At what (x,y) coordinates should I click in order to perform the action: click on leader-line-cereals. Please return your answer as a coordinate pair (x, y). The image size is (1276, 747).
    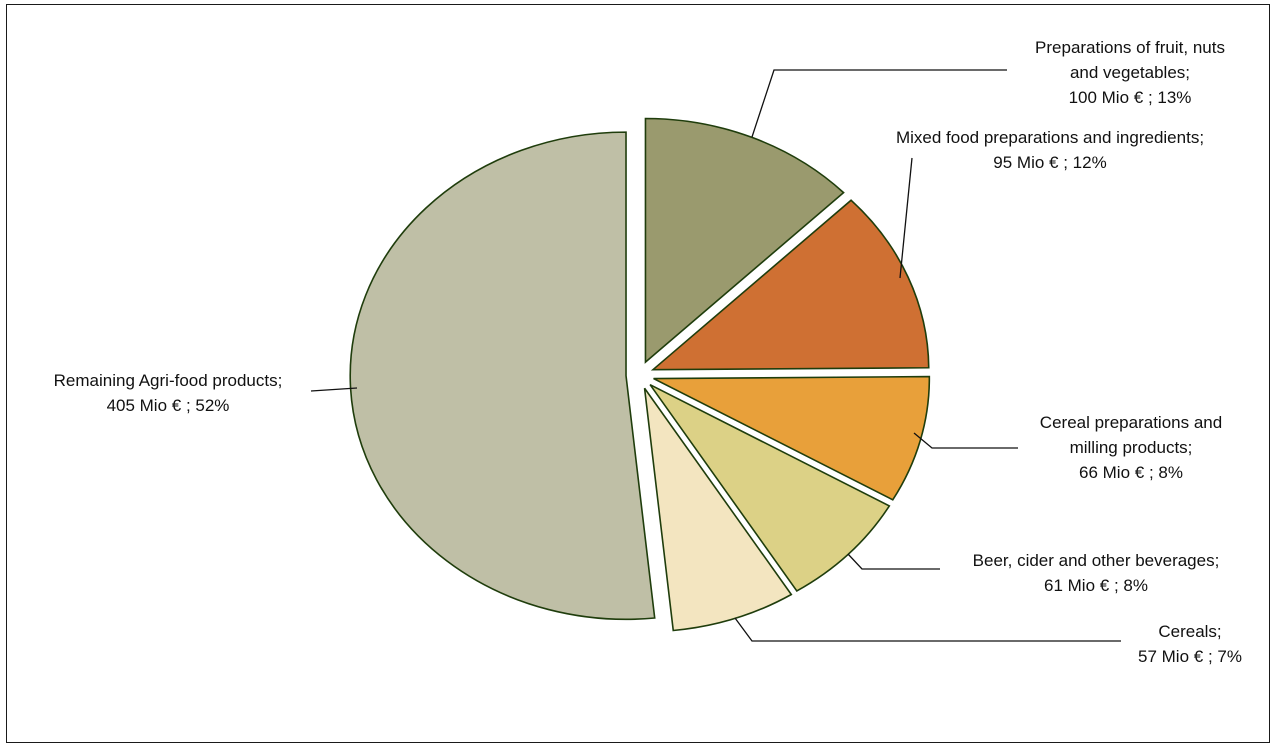
    Looking at the image, I should click on (927, 629).